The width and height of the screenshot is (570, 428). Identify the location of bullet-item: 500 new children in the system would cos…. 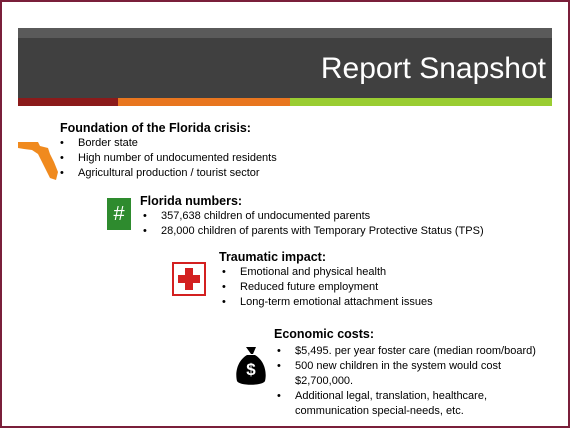
(415, 374).